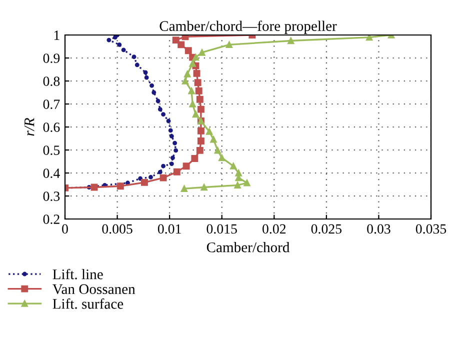 The height and width of the screenshot is (346, 474). What do you see at coordinates (51, 219) in the screenshot?
I see `y-tick-label: 0.2` at bounding box center [51, 219].